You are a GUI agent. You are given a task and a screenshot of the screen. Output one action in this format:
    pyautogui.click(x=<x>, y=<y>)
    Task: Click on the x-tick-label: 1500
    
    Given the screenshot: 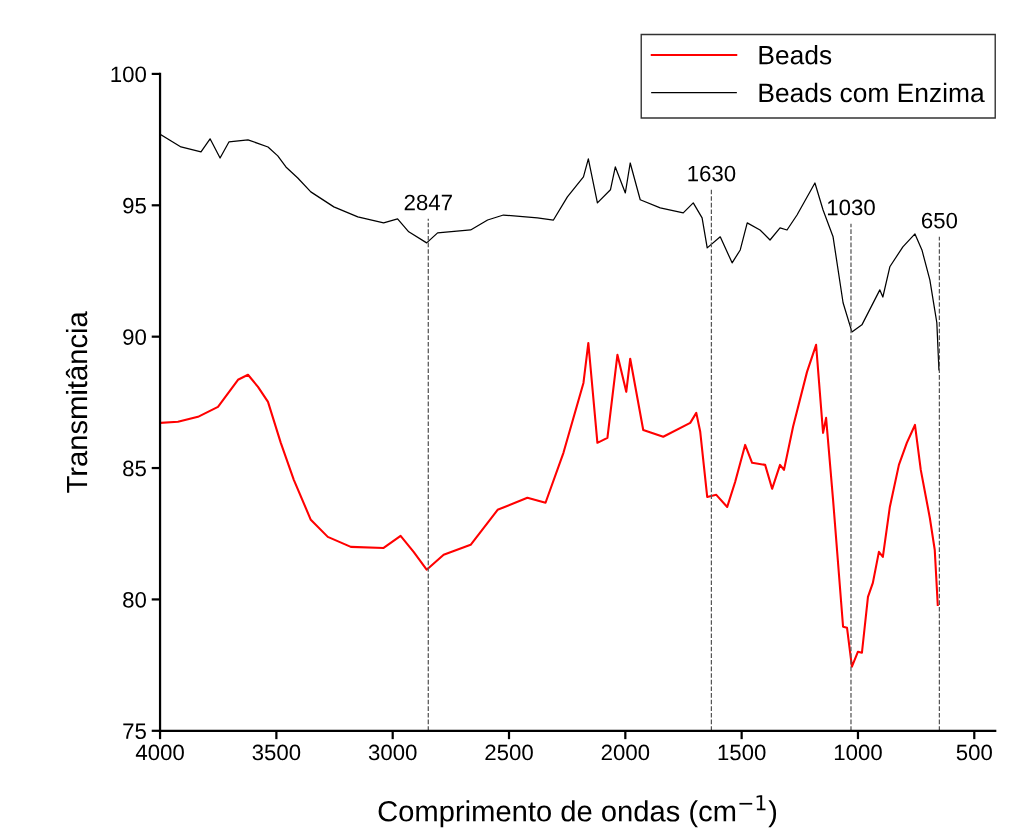 What is the action you would take?
    pyautogui.click(x=742, y=752)
    